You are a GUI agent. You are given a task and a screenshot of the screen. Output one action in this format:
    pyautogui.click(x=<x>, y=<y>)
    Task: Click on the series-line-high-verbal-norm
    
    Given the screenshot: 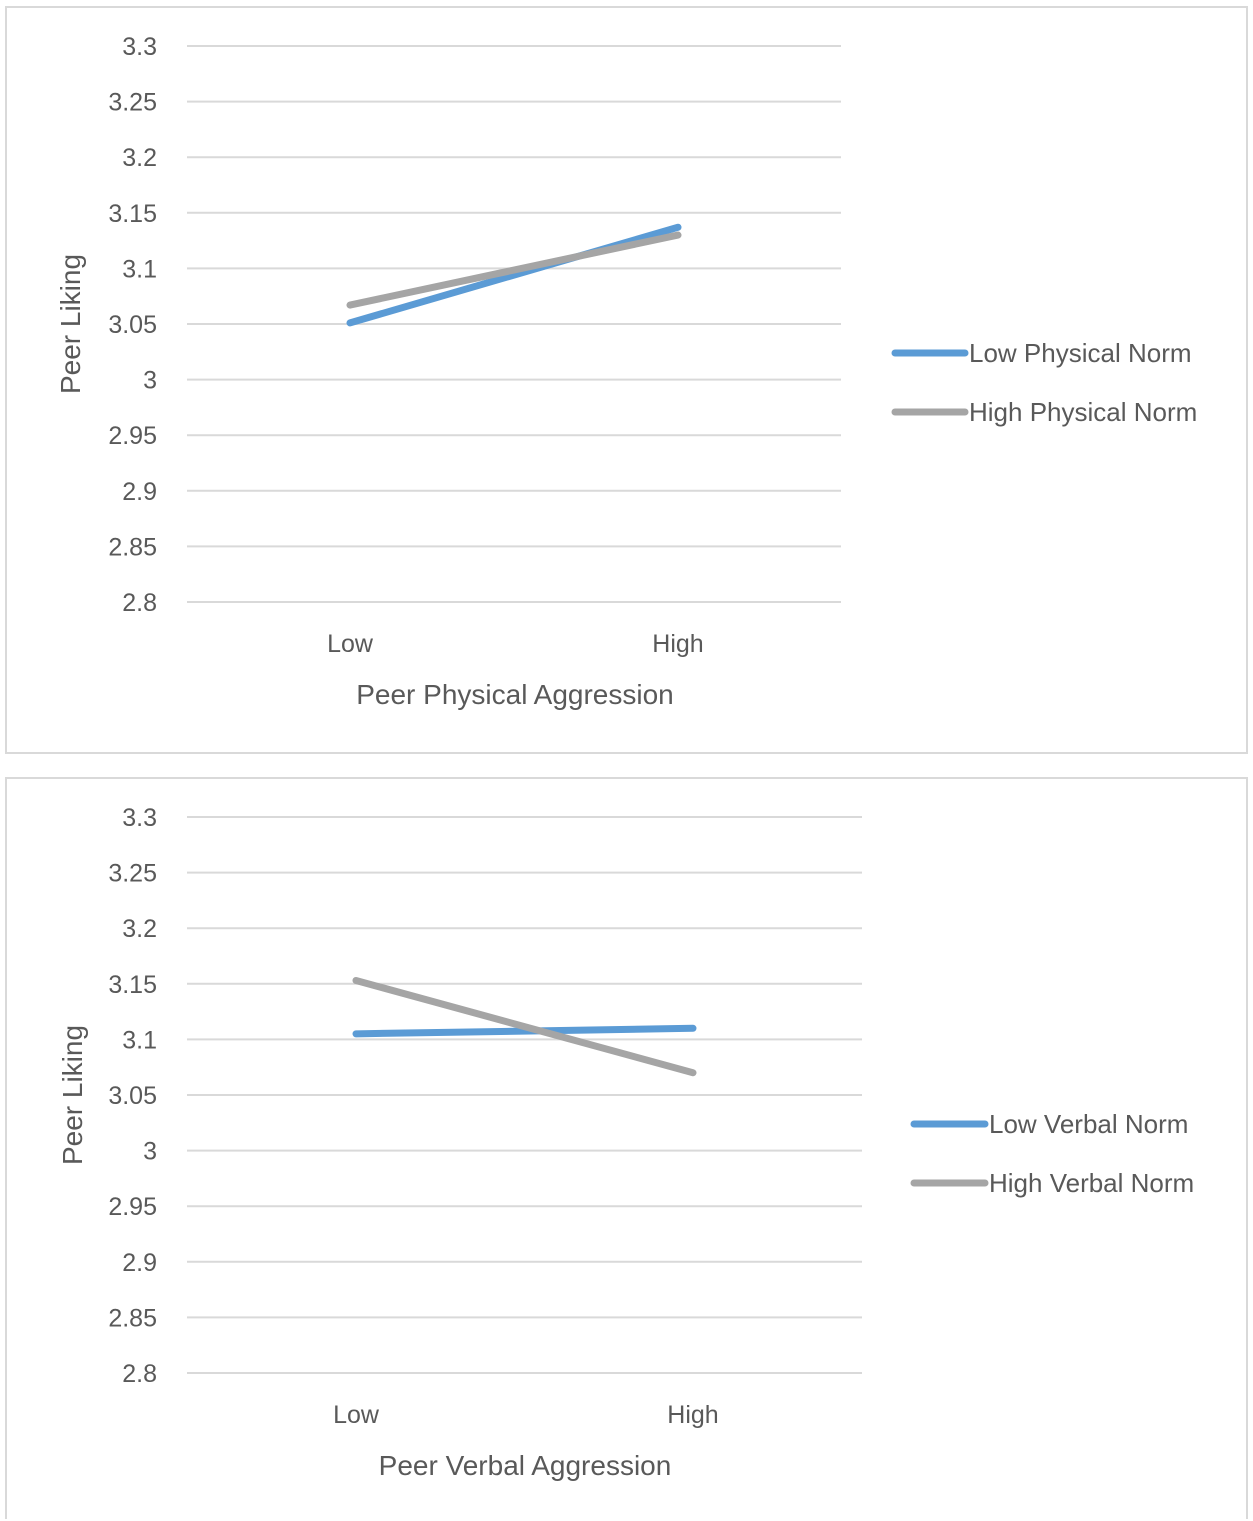 What is the action you would take?
    pyautogui.click(x=524, y=1026)
    